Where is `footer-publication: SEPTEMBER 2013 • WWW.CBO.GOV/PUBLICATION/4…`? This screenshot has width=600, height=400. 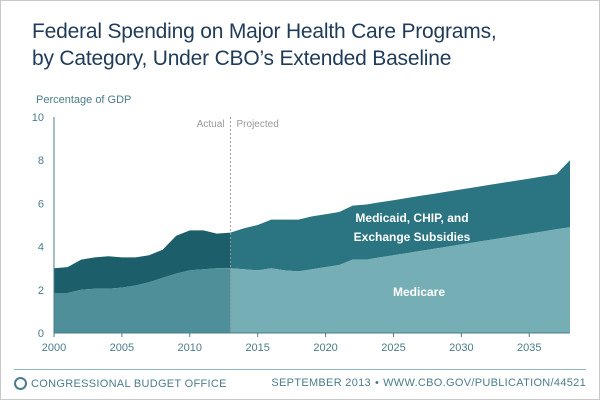
footer-publication: SEPTEMBER 2013 • WWW.CBO.GOV/PUBLICATION/4… is located at coordinates (428, 383).